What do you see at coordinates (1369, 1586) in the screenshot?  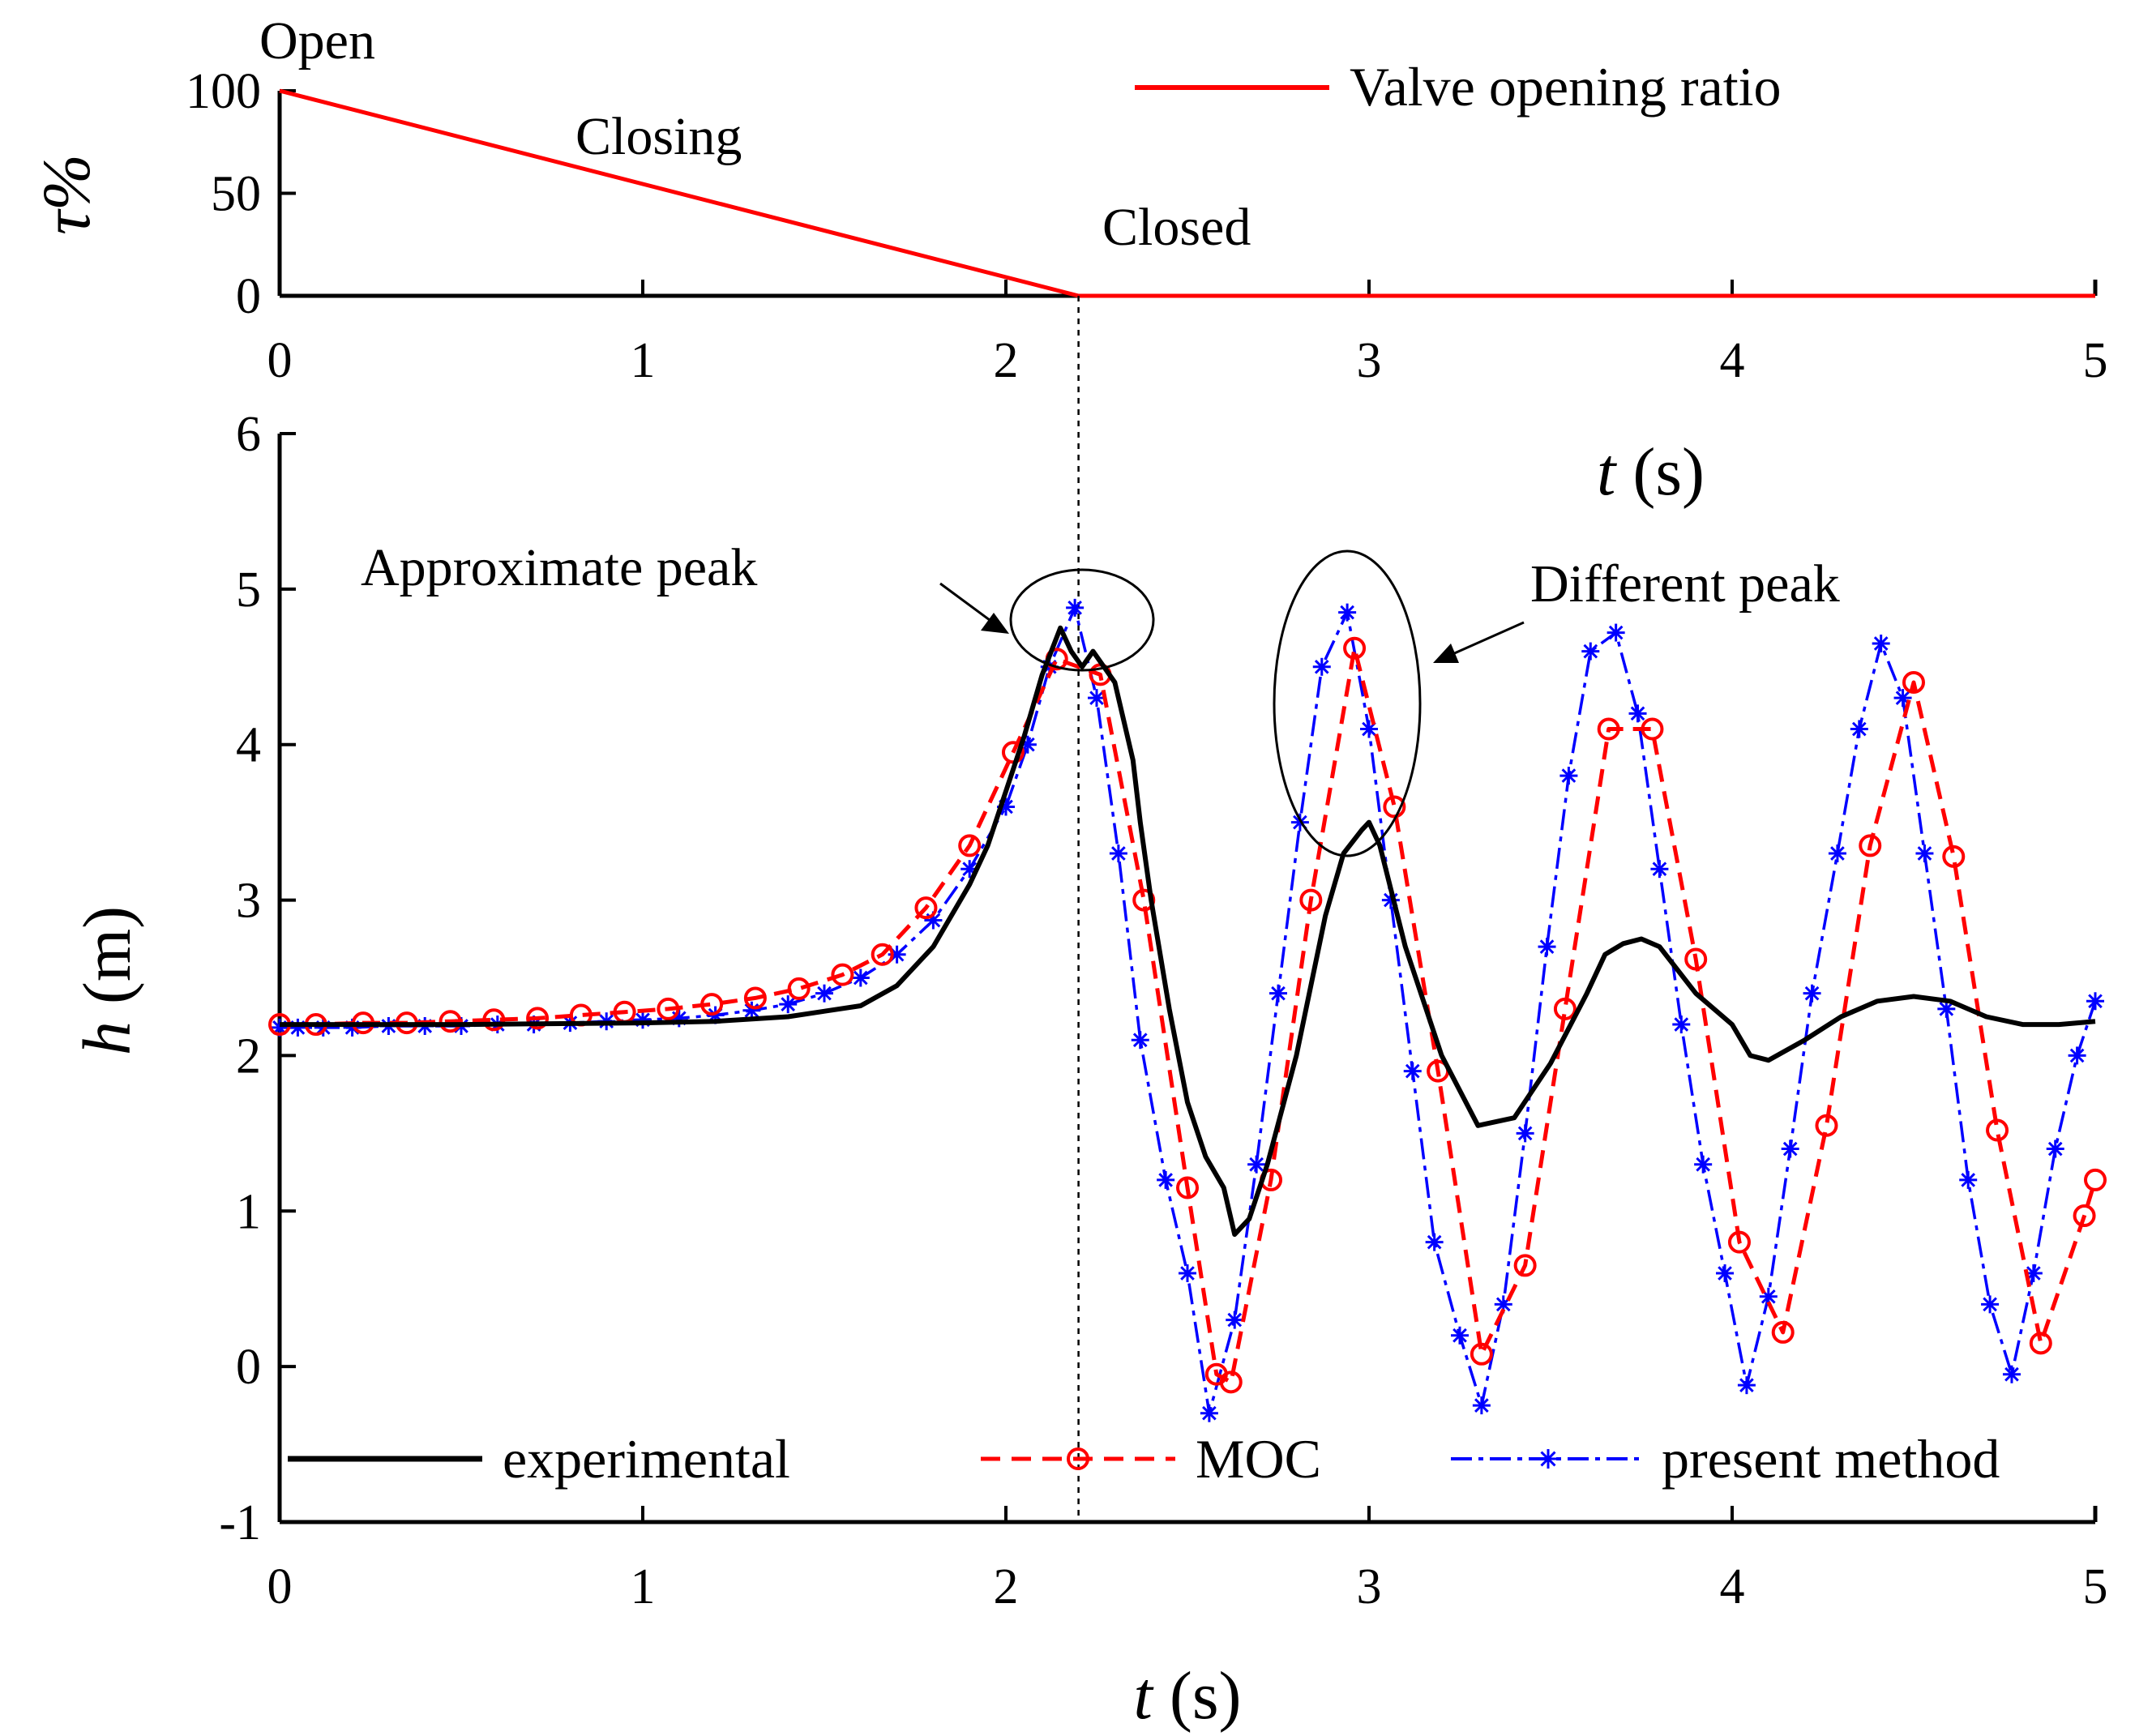 I see `head-x-tick-label: 3` at bounding box center [1369, 1586].